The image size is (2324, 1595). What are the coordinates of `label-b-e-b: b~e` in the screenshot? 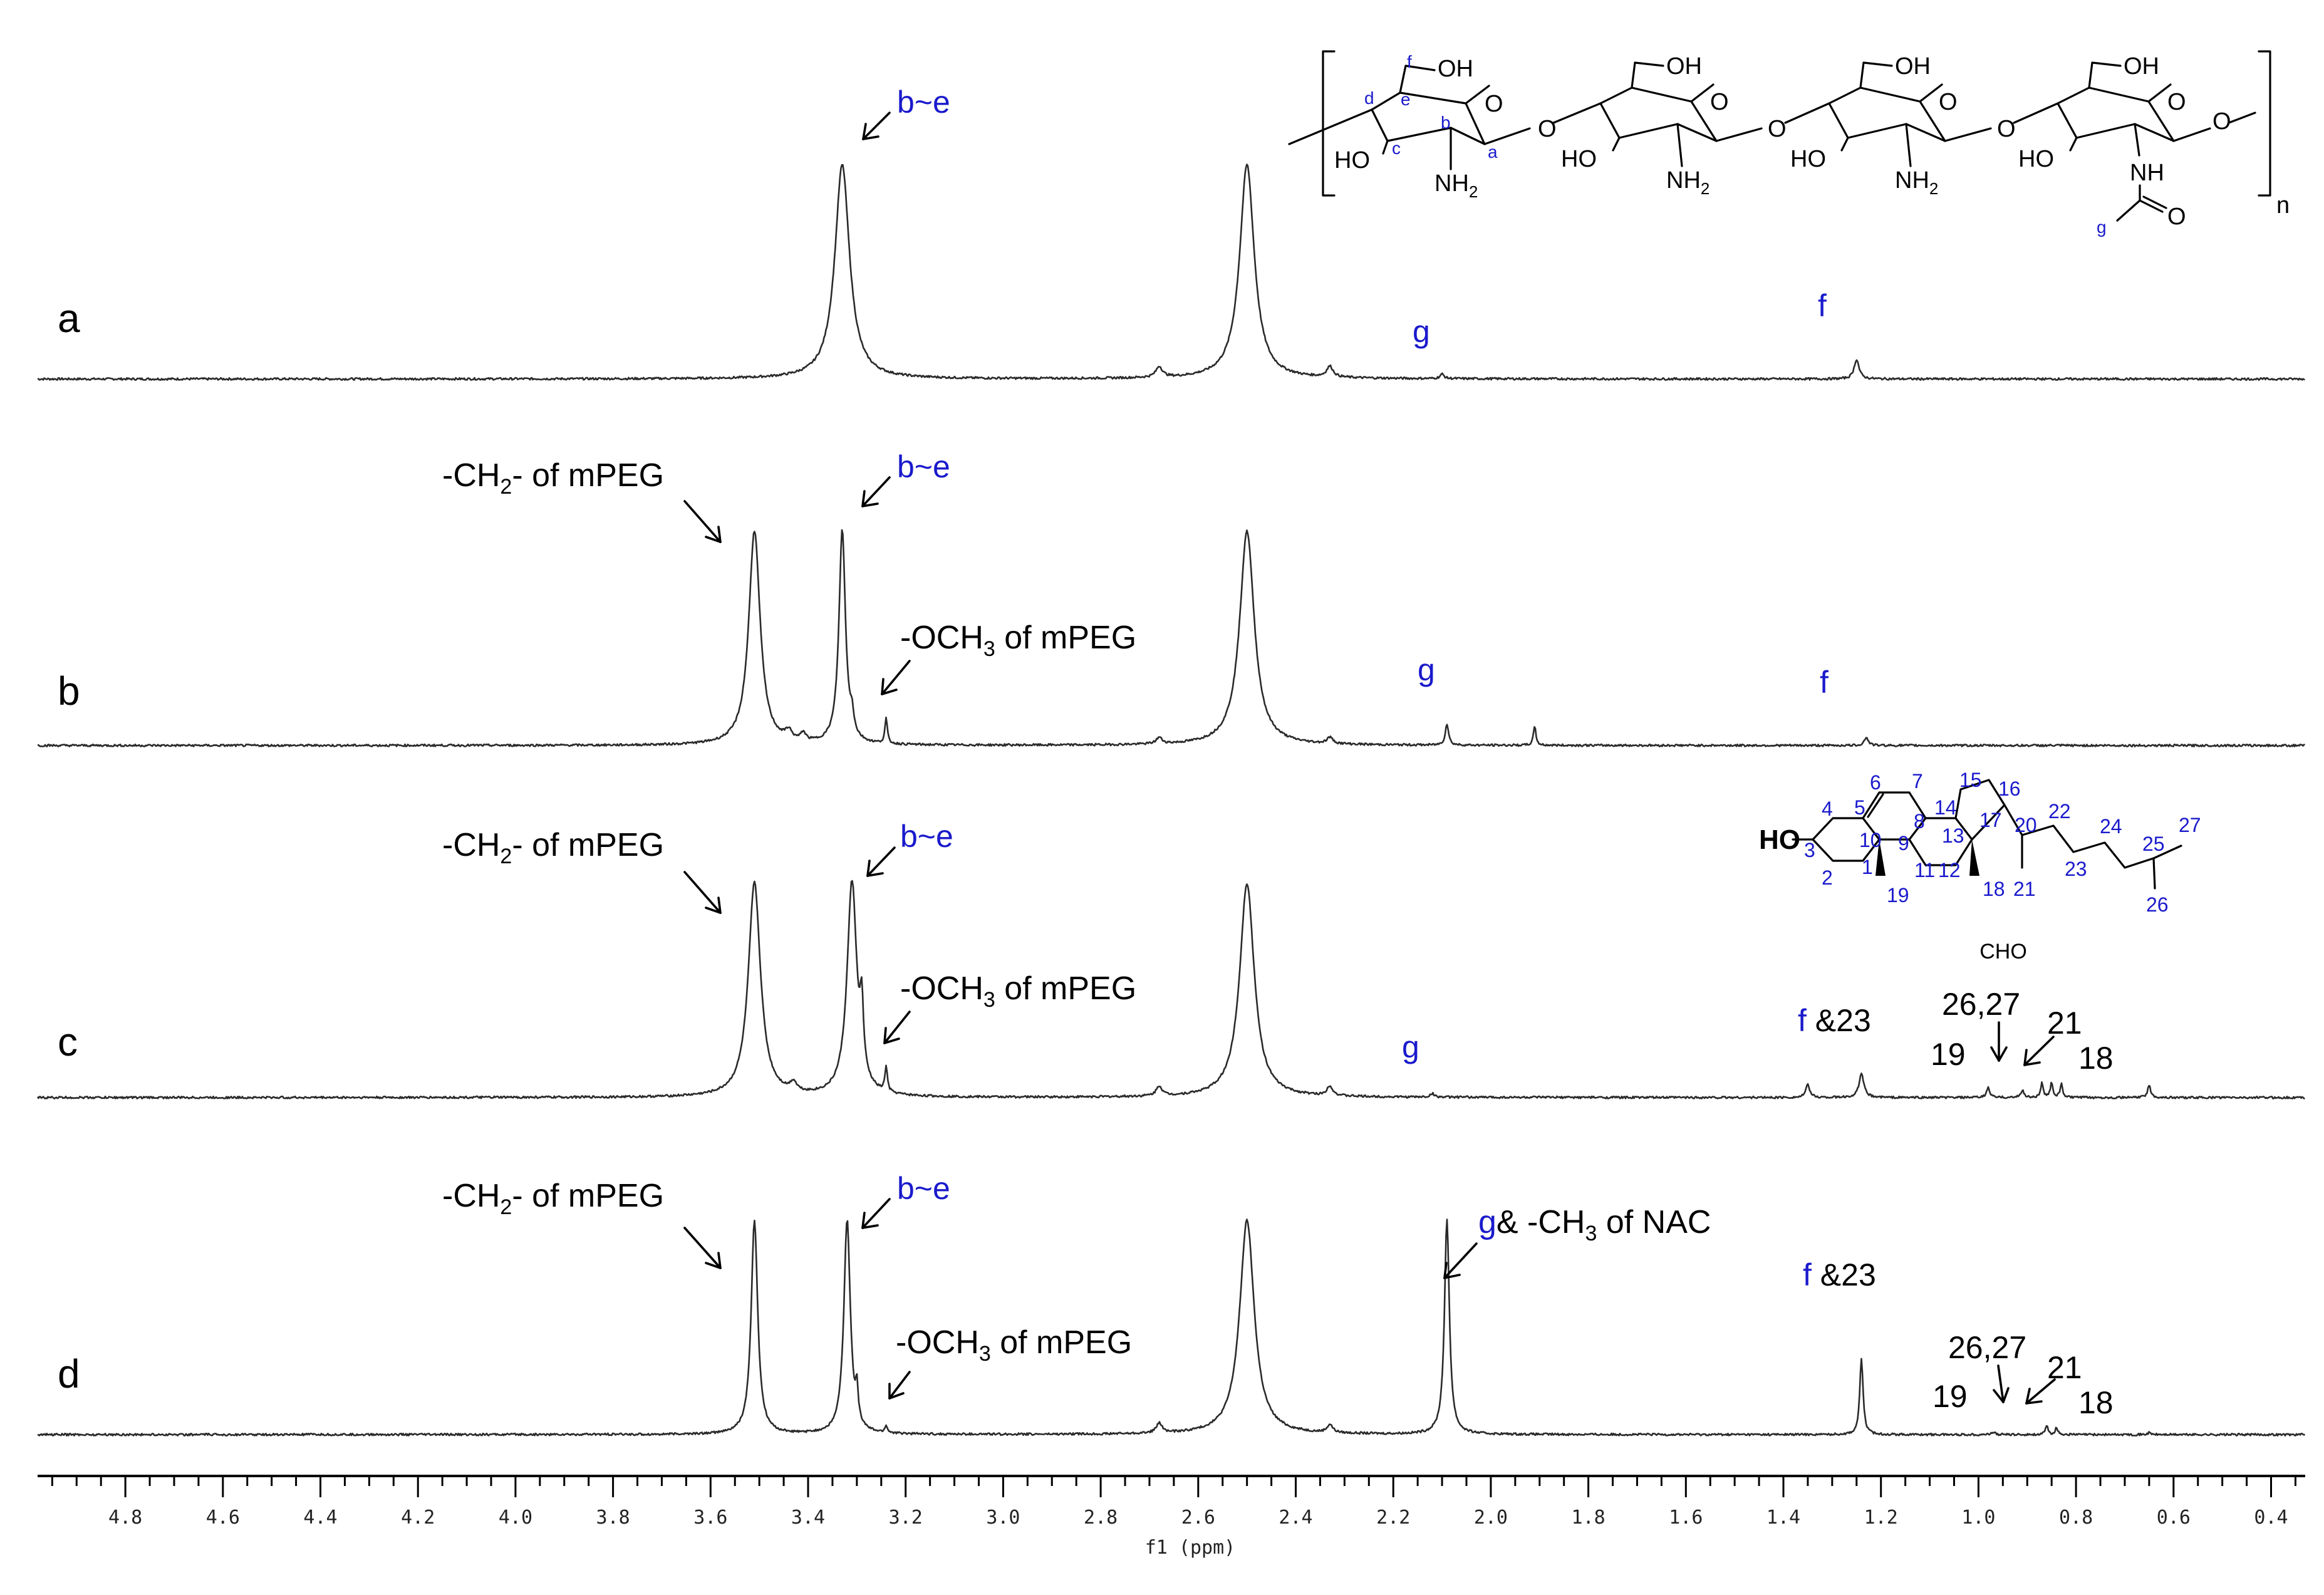 It's located at (923, 466).